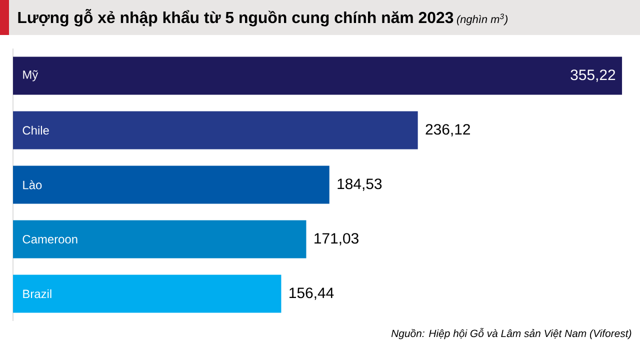 Image resolution: width=640 pixels, height=347 pixels. What do you see at coordinates (360, 184) in the screenshot?
I see `data-label: 184,53` at bounding box center [360, 184].